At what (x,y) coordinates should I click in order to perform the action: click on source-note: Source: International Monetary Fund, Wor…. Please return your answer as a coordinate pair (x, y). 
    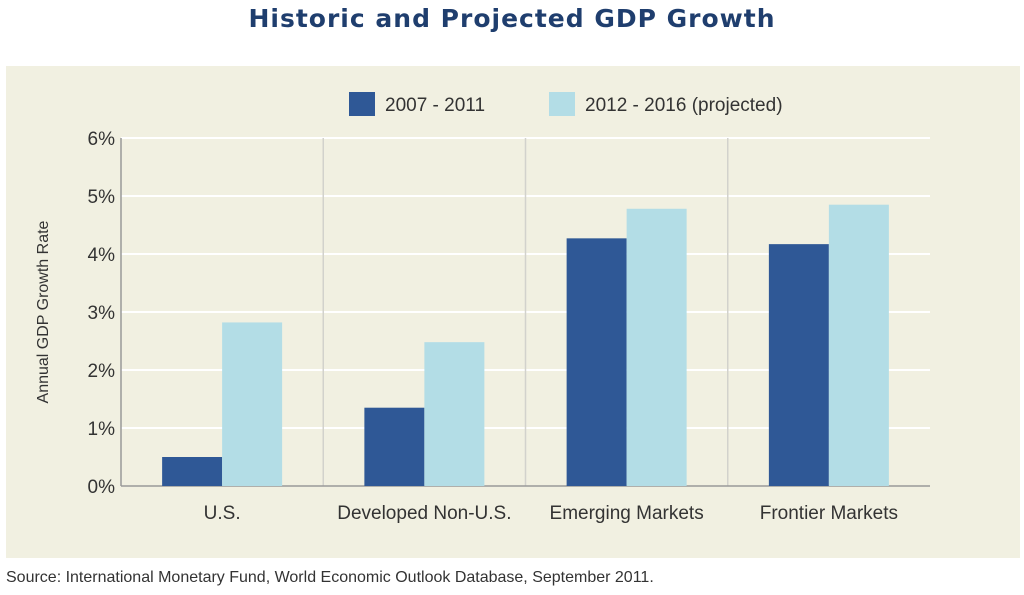
    Looking at the image, I should click on (330, 577).